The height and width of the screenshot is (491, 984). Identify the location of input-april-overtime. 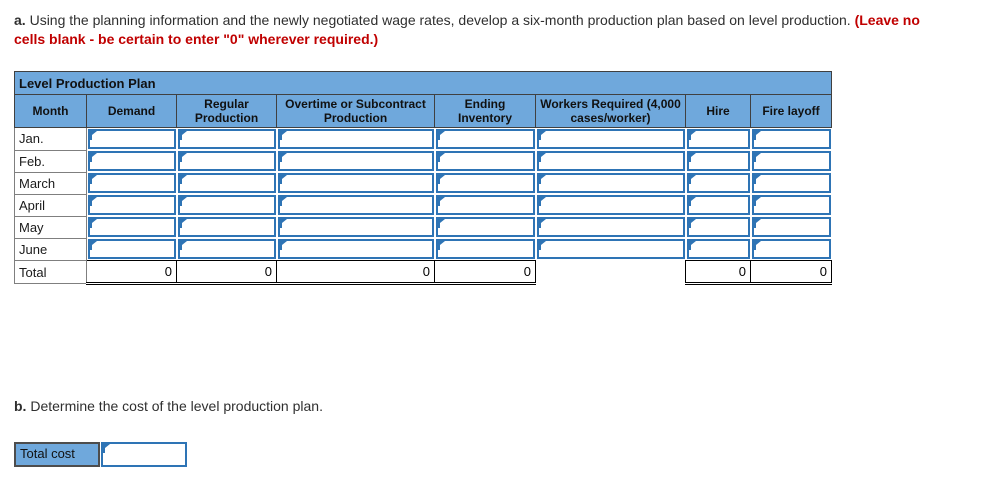
(355, 205).